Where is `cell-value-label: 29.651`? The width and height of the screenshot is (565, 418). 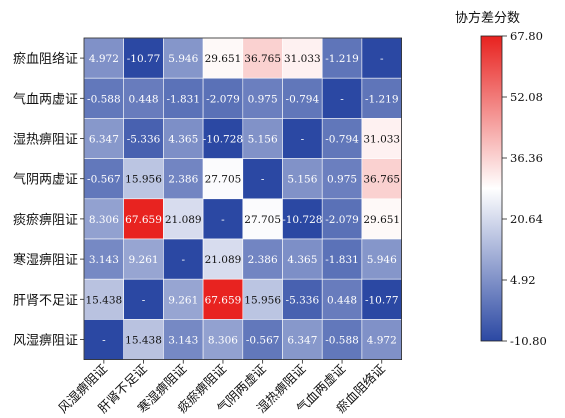
cell-value-label: 29.651 is located at coordinates (381, 220).